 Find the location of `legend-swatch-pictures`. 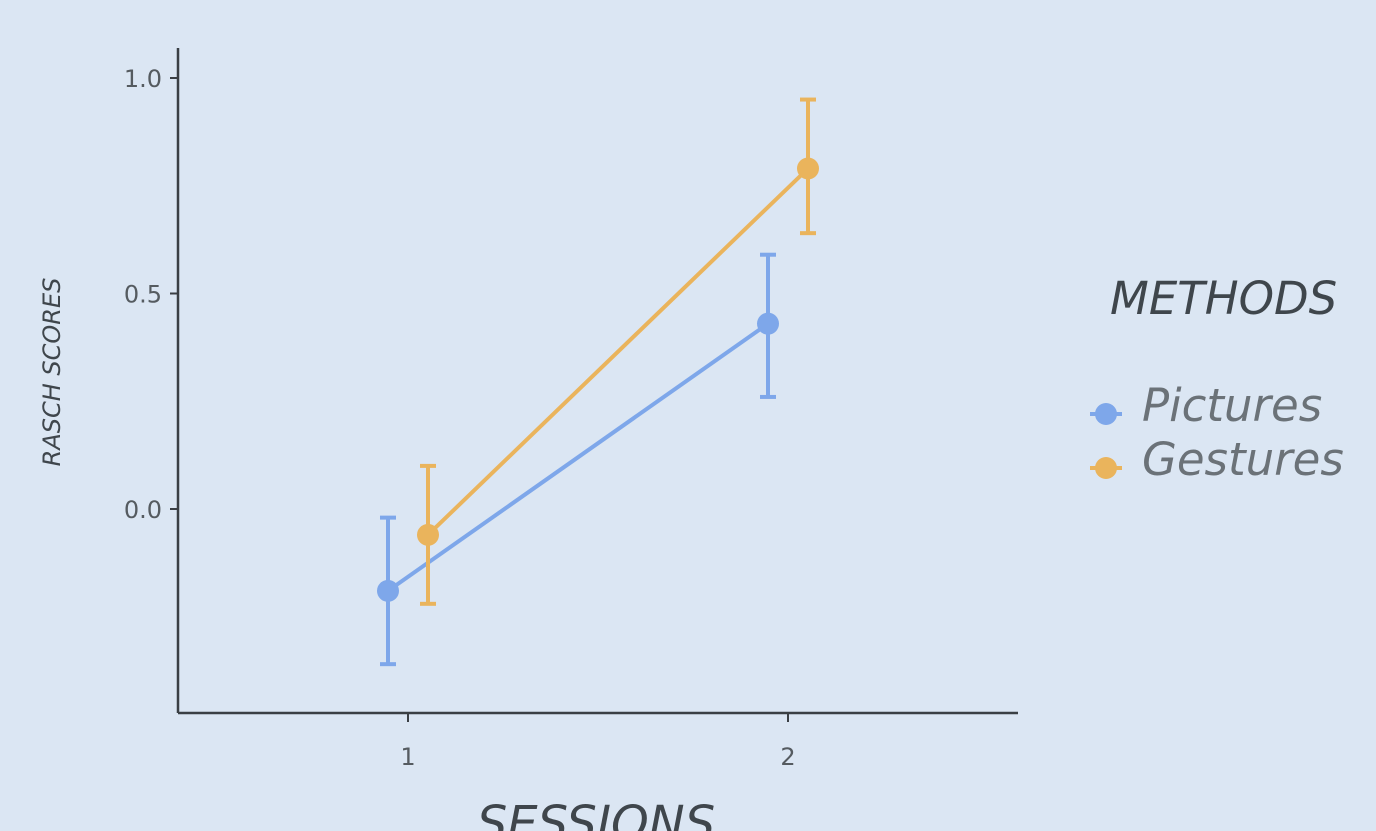

legend-swatch-pictures is located at coordinates (1106, 414).